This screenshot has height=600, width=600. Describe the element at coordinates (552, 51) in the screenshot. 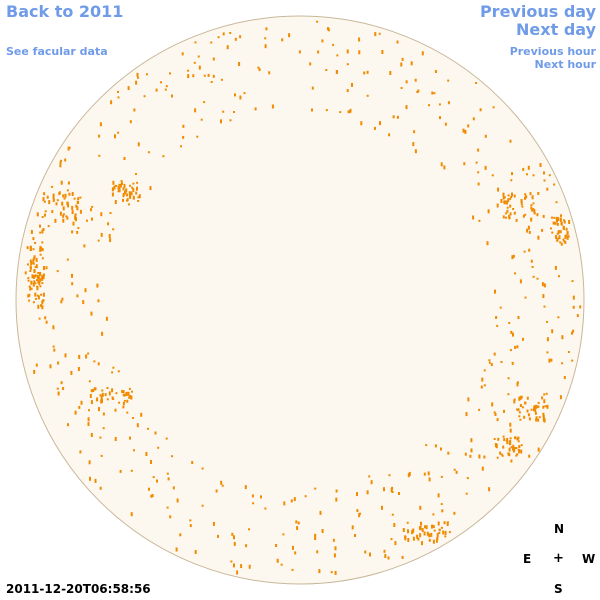

I see `previous-hour-link: Previous hour` at that location.